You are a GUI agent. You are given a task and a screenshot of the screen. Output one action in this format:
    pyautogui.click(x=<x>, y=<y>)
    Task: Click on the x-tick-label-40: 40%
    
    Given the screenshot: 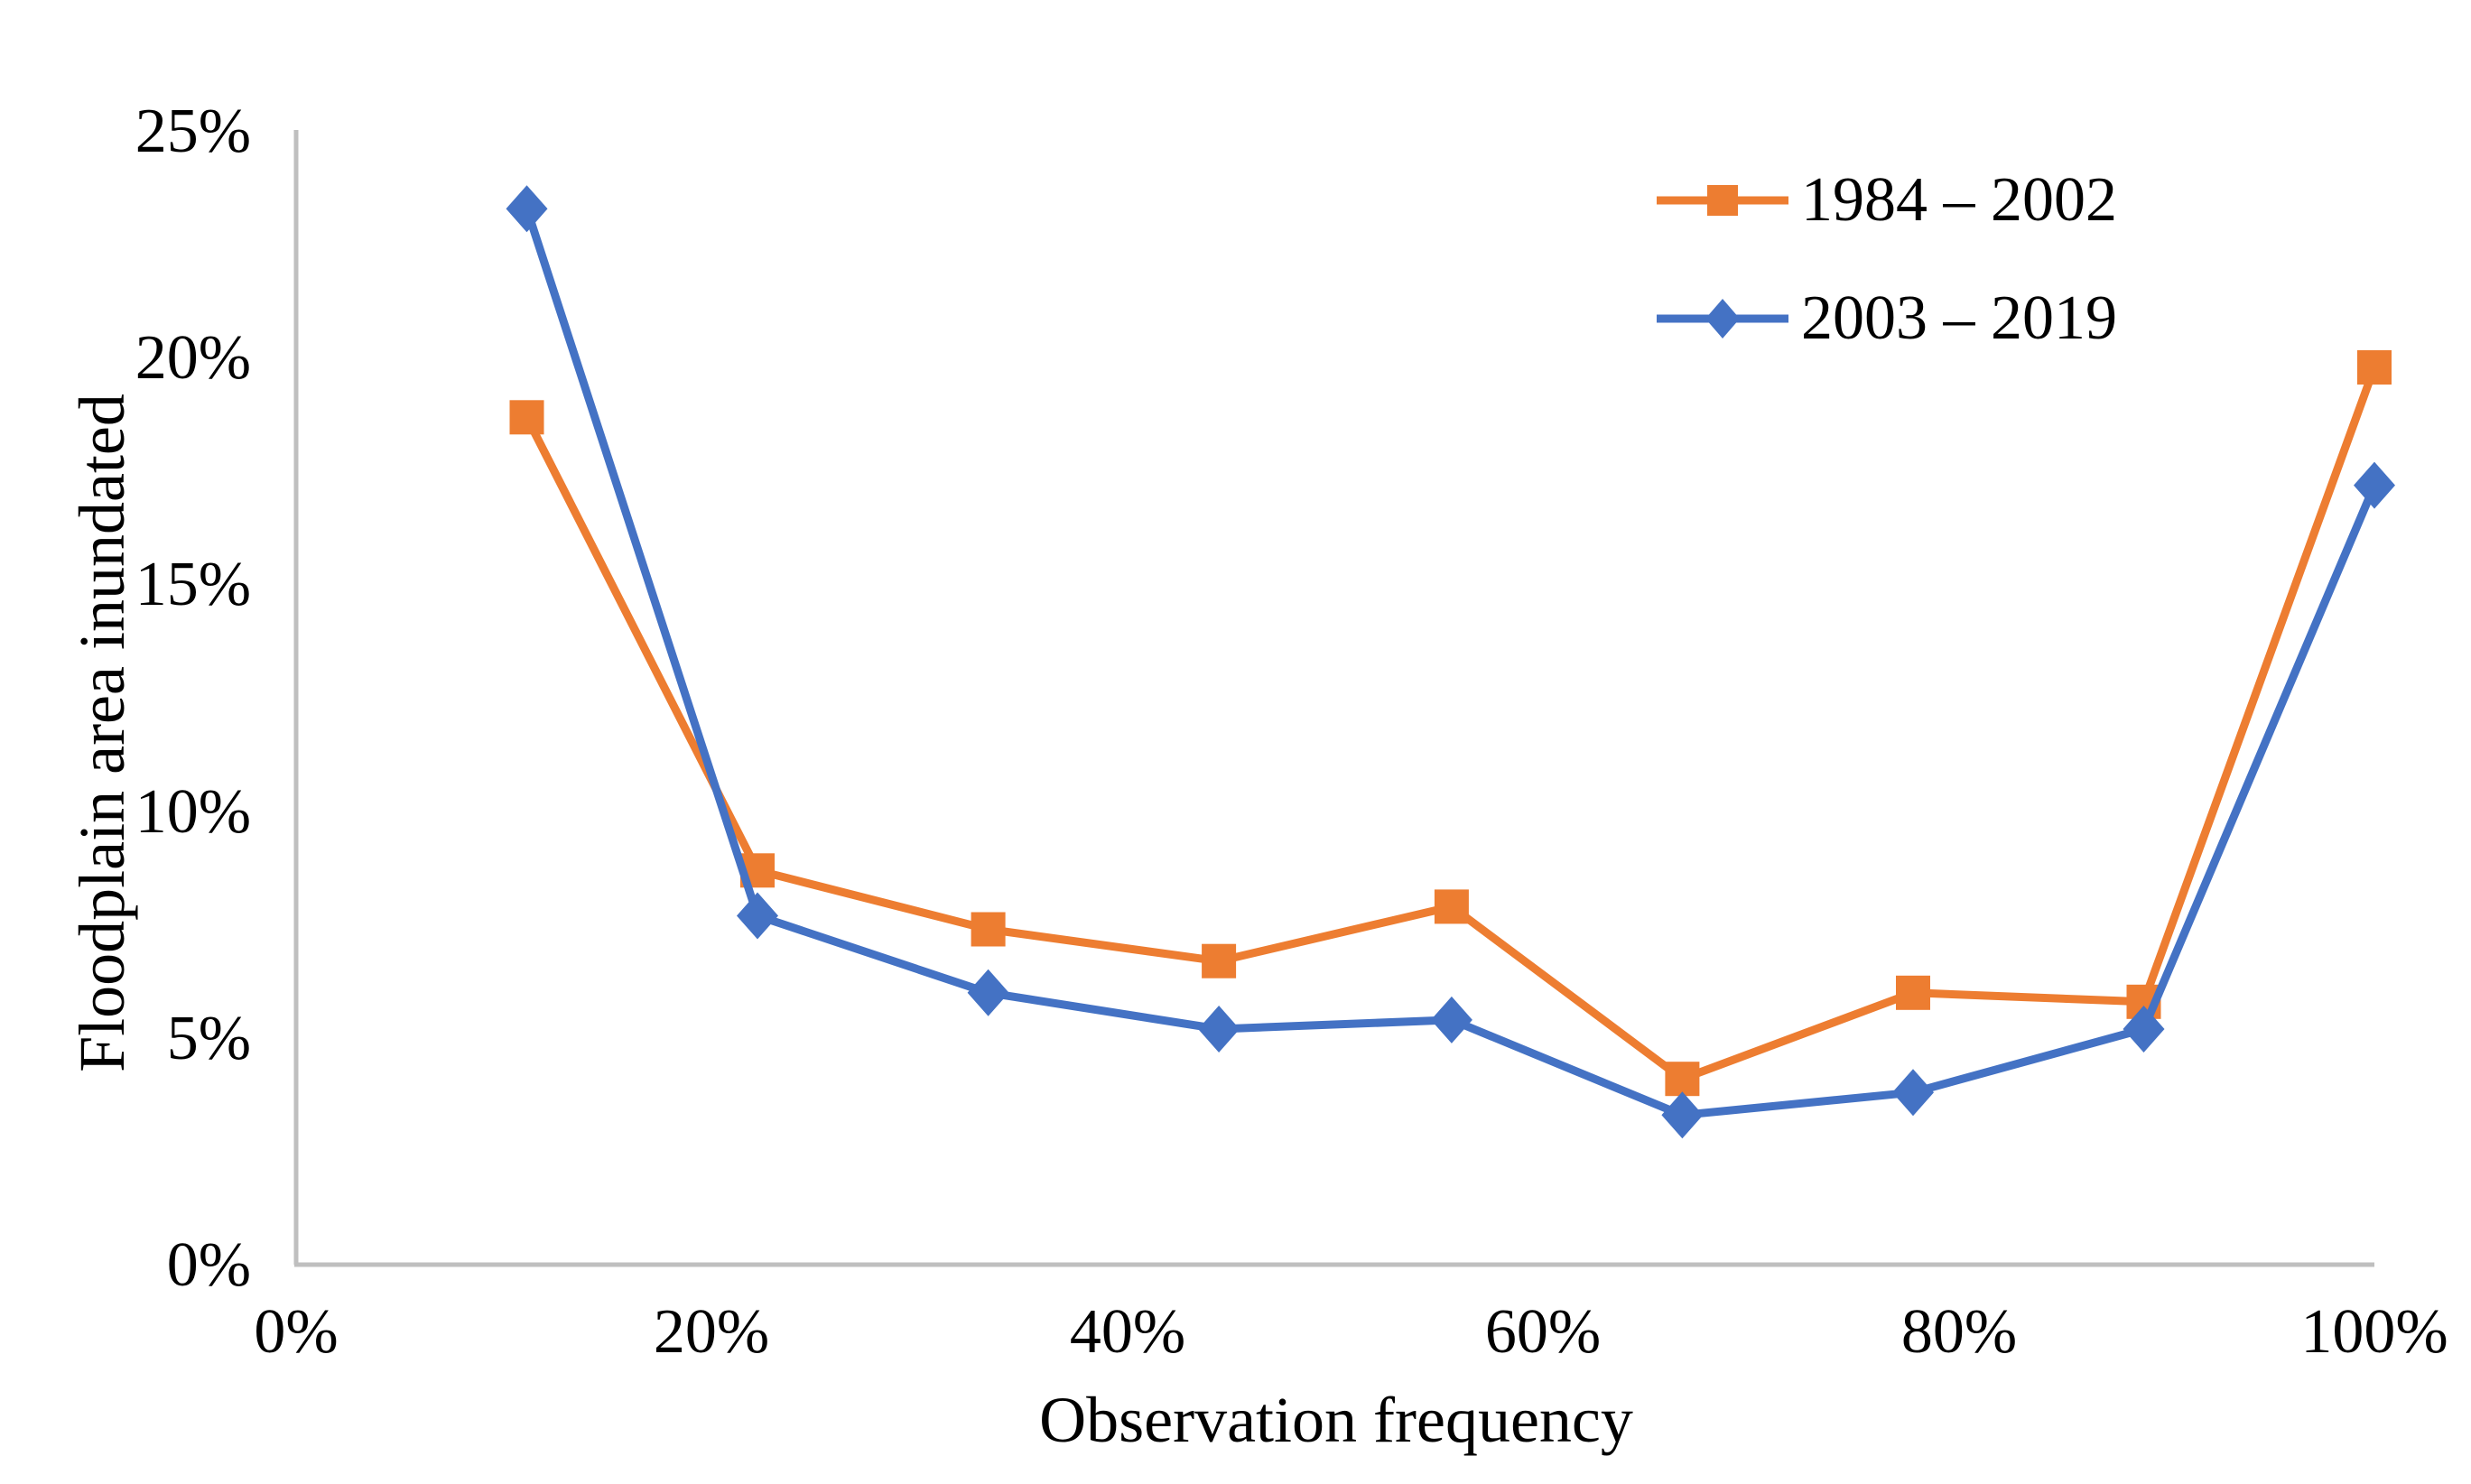 What is the action you would take?
    pyautogui.click(x=1127, y=1332)
    